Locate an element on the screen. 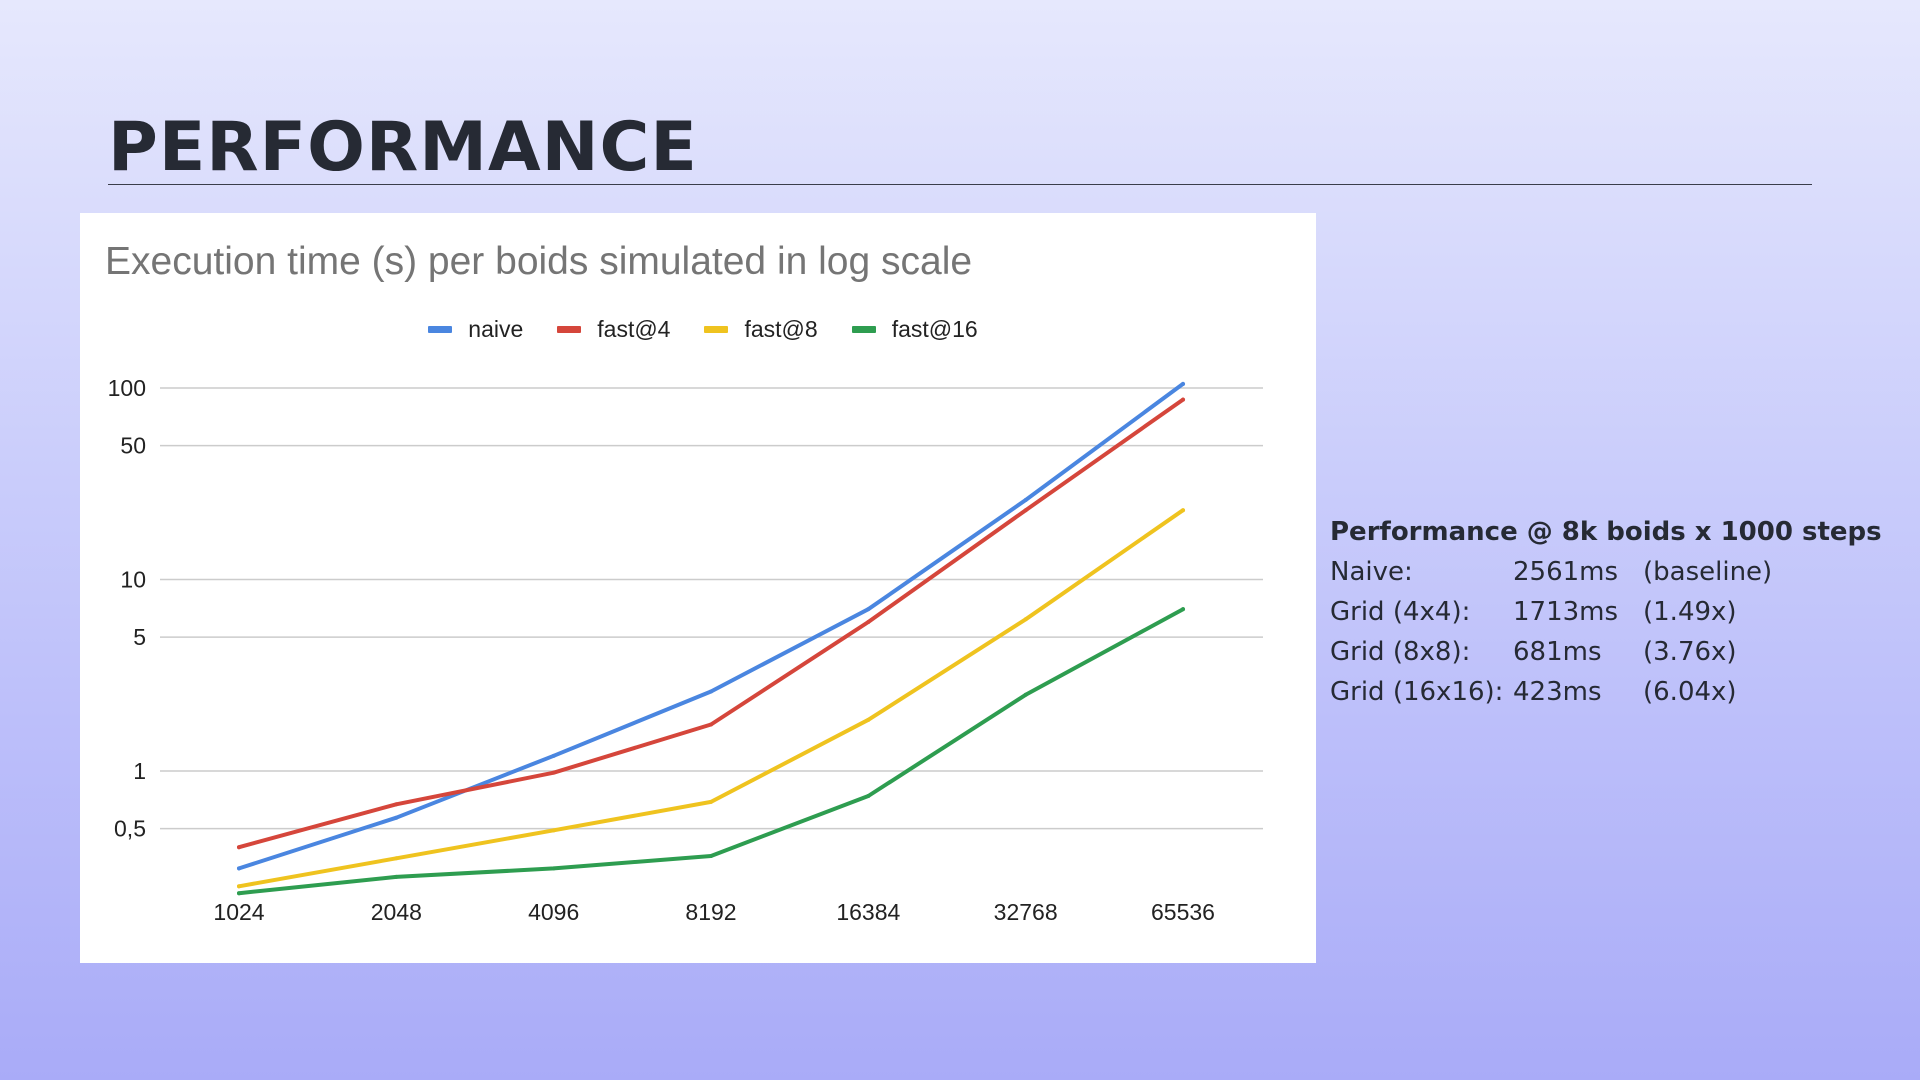 The height and width of the screenshot is (1080, 1920). x-tick-label: 1024 is located at coordinates (238, 912).